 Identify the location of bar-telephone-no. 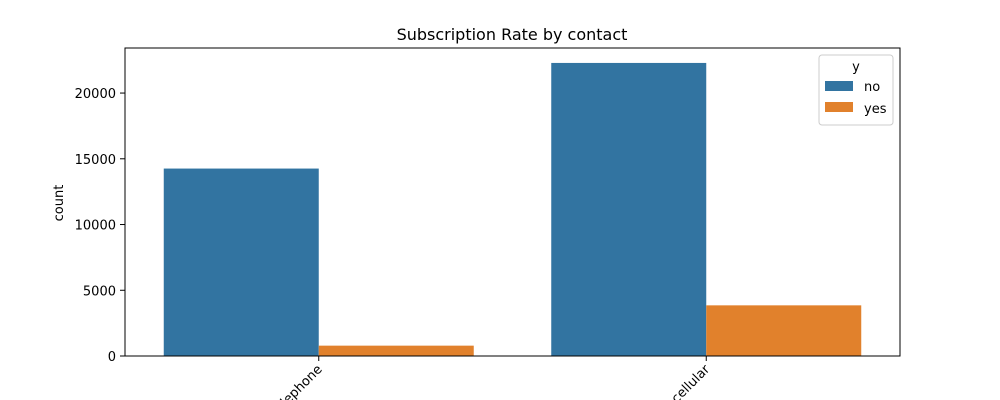
(241, 262).